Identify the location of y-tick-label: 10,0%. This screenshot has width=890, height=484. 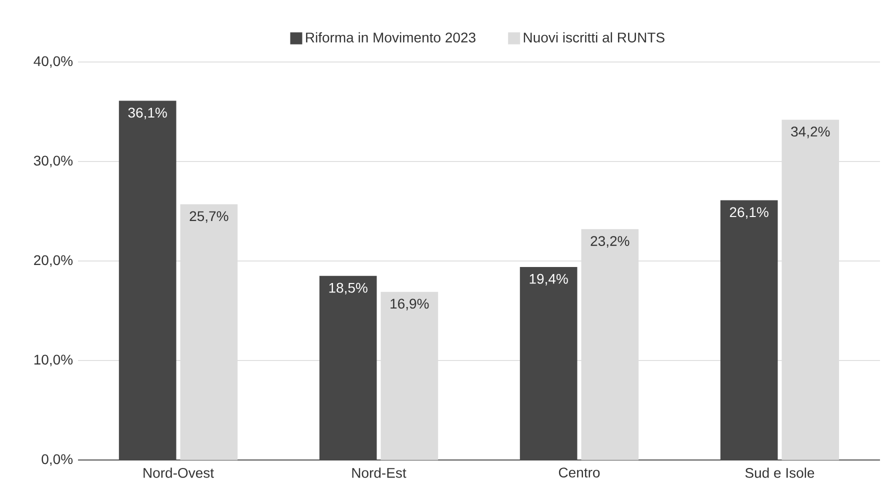
(53, 360).